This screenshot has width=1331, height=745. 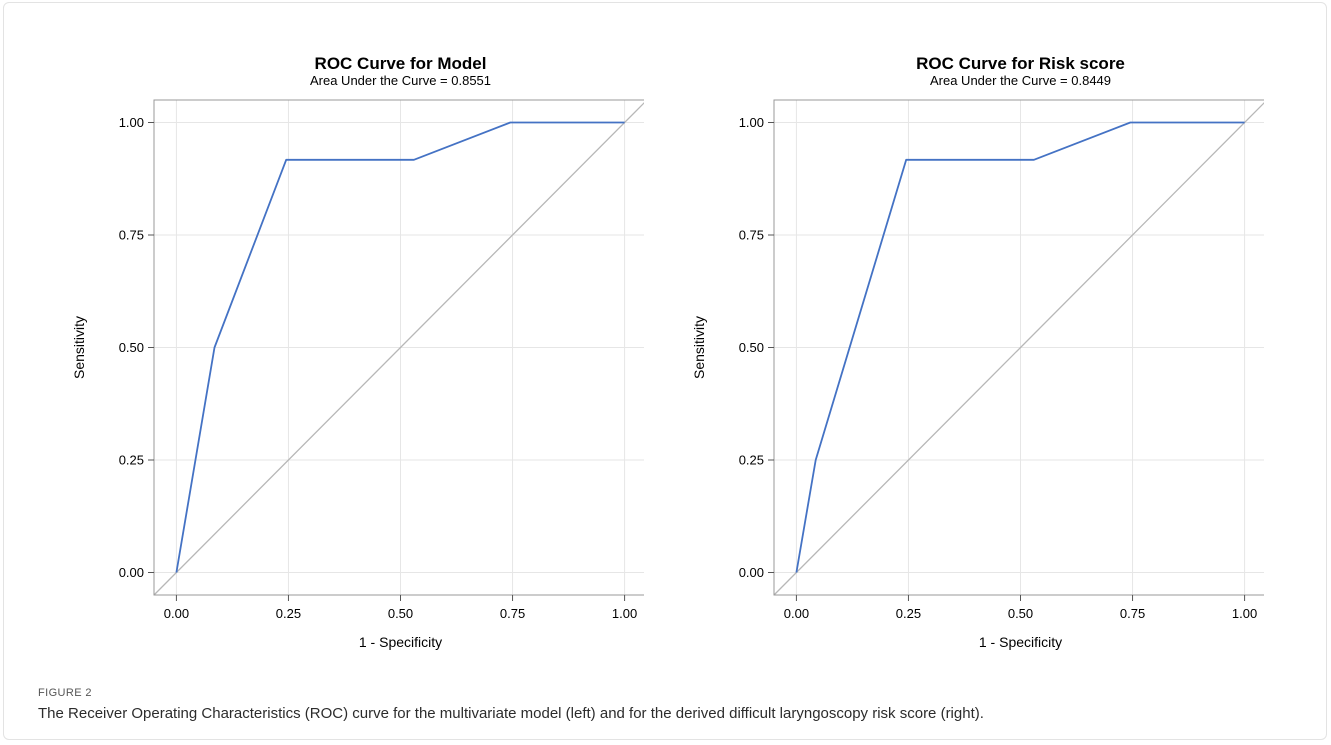 What do you see at coordinates (1020, 80) in the screenshot?
I see `chart-subtitle: Area Under the Curve = 0.8449` at bounding box center [1020, 80].